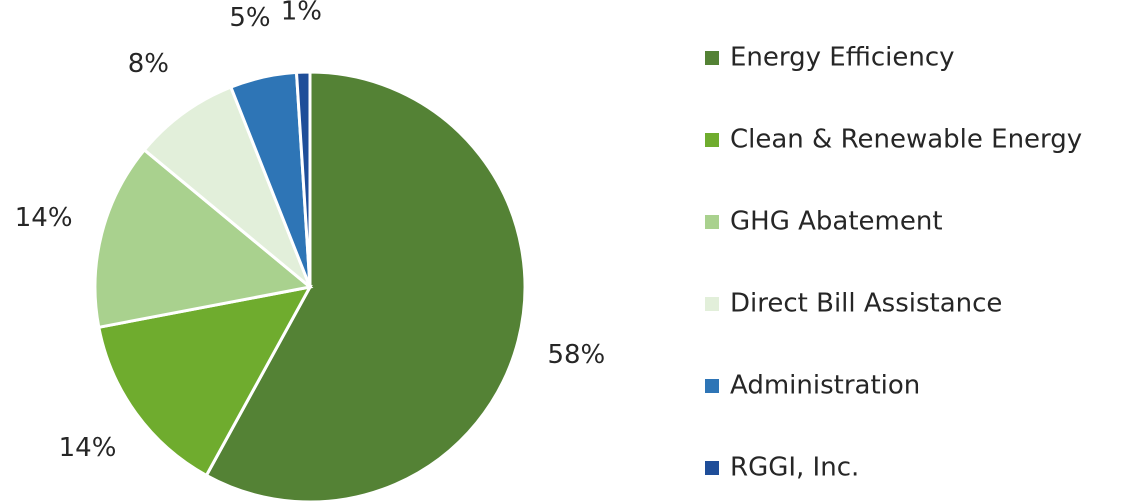 The height and width of the screenshot is (502, 1128). What do you see at coordinates (866, 304) in the screenshot?
I see `legend-label: Direct Bill Assistance` at bounding box center [866, 304].